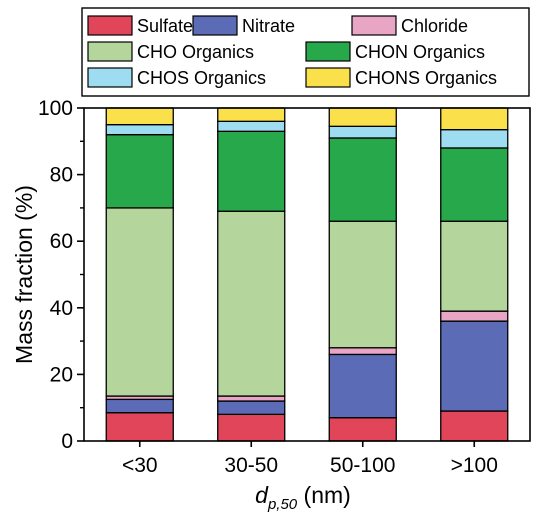 This screenshot has height=512, width=537. Describe the element at coordinates (195, 52) in the screenshot. I see `legend-label-cho-organics: CHO Organics` at that location.